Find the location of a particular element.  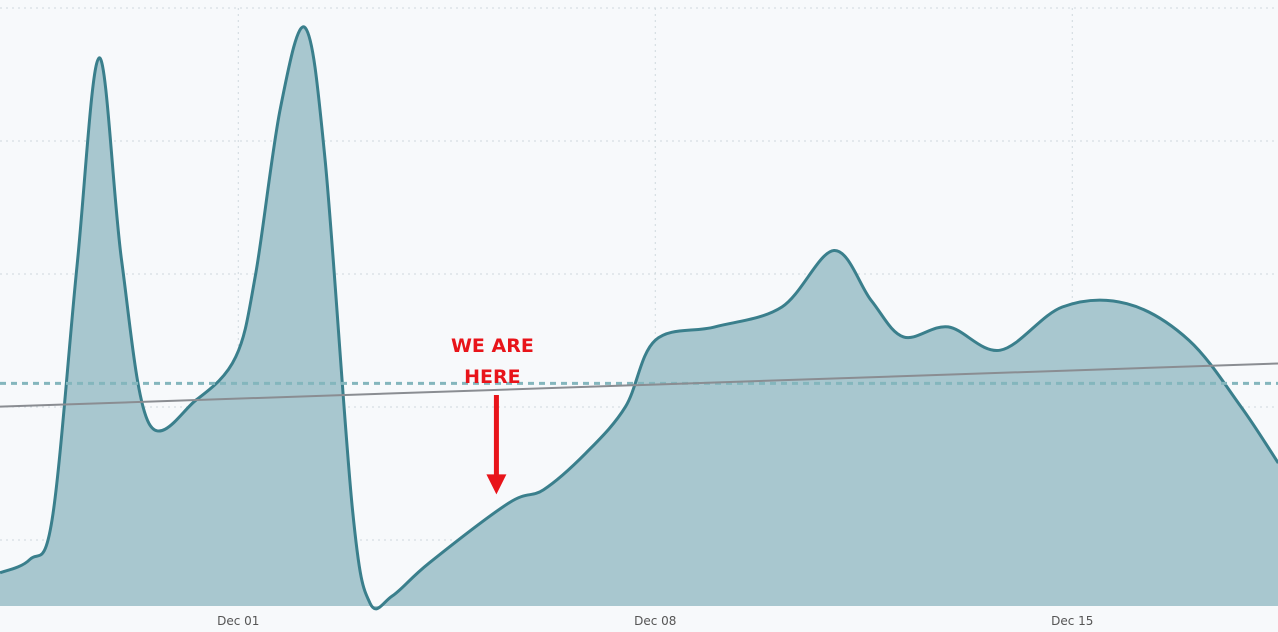

annotation-text-line-2: HERE is located at coordinates (492, 377).